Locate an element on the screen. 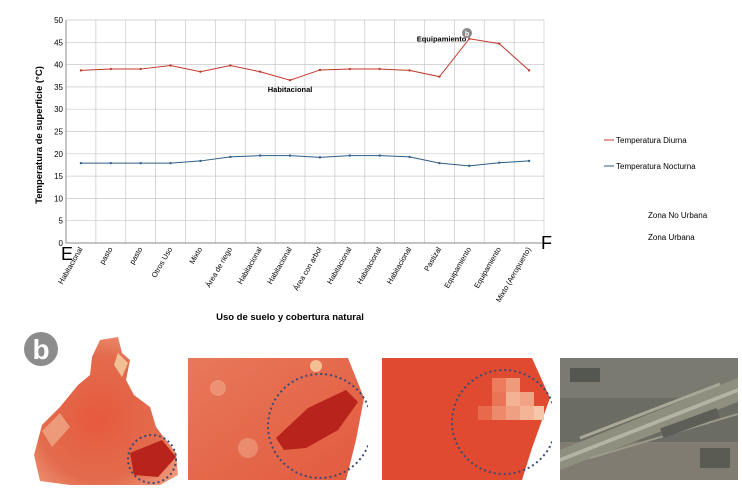 This screenshot has width=742, height=488. y-tick-label: 0 is located at coordinates (61, 243).